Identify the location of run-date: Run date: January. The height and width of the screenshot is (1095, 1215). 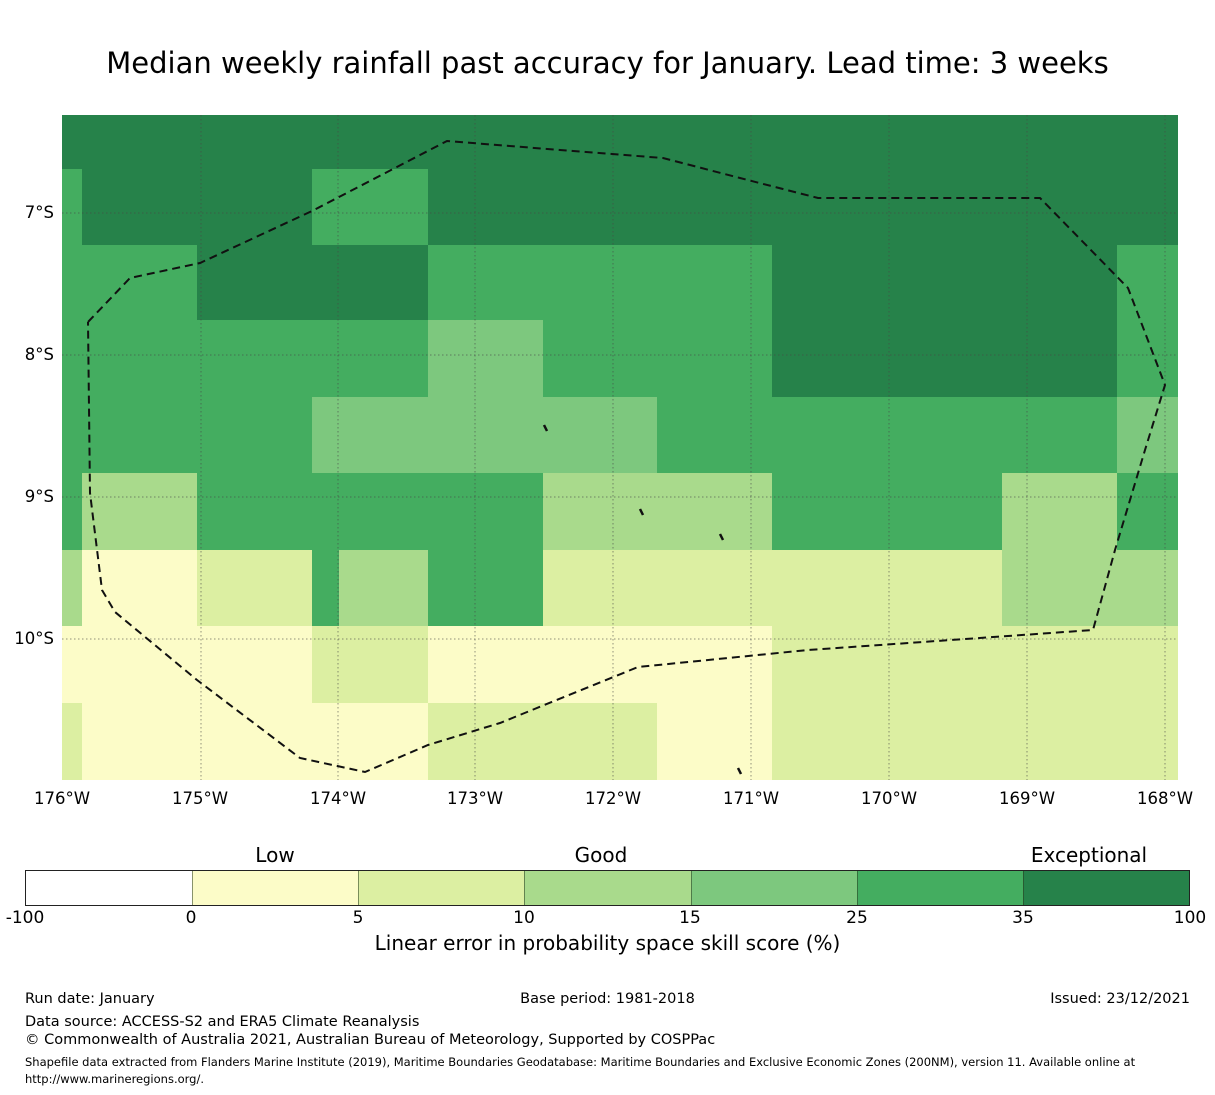
(90, 999).